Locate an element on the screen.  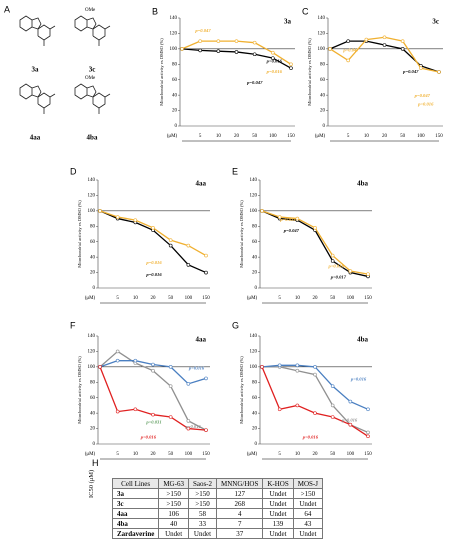
panel-label: H is located at coordinates (95, 463).